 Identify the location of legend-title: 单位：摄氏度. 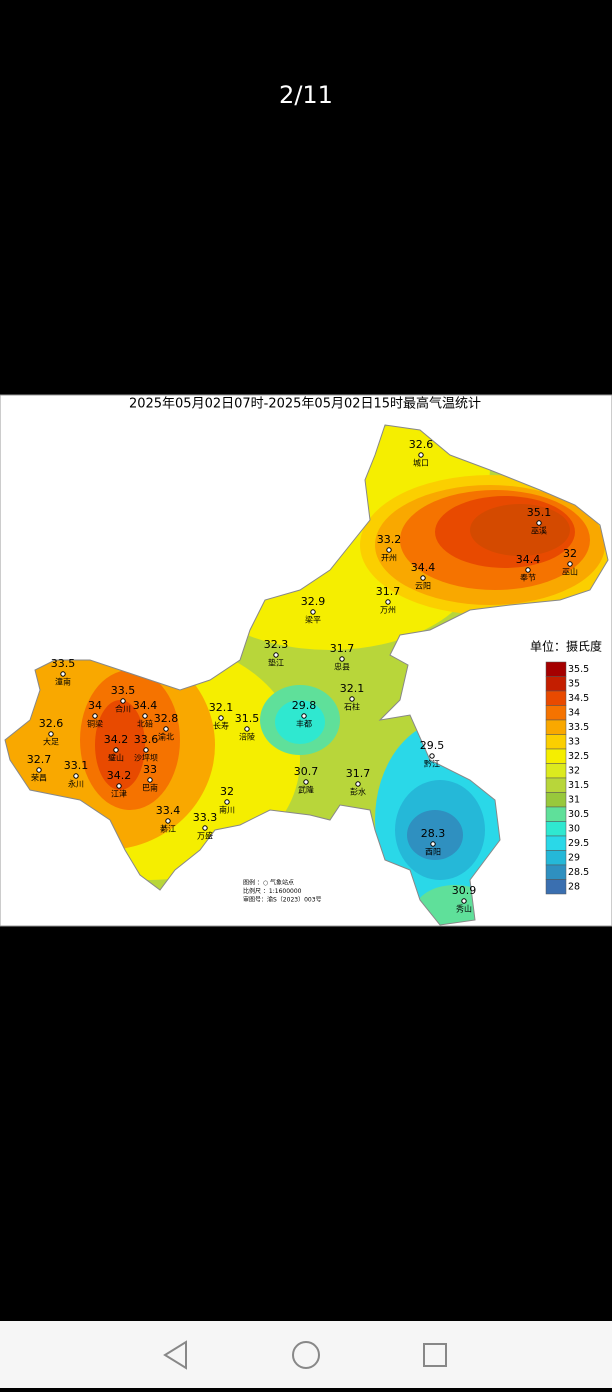
(566, 646).